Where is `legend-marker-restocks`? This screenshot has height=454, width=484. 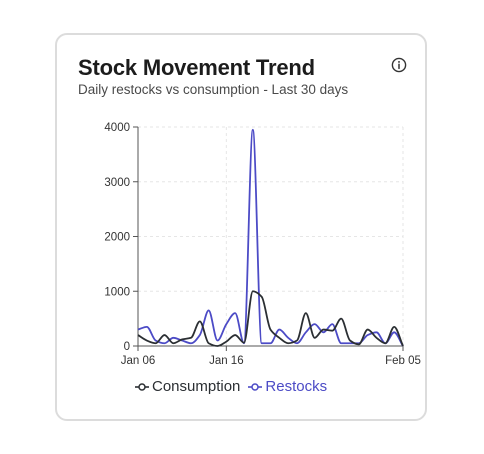 legend-marker-restocks is located at coordinates (255, 386).